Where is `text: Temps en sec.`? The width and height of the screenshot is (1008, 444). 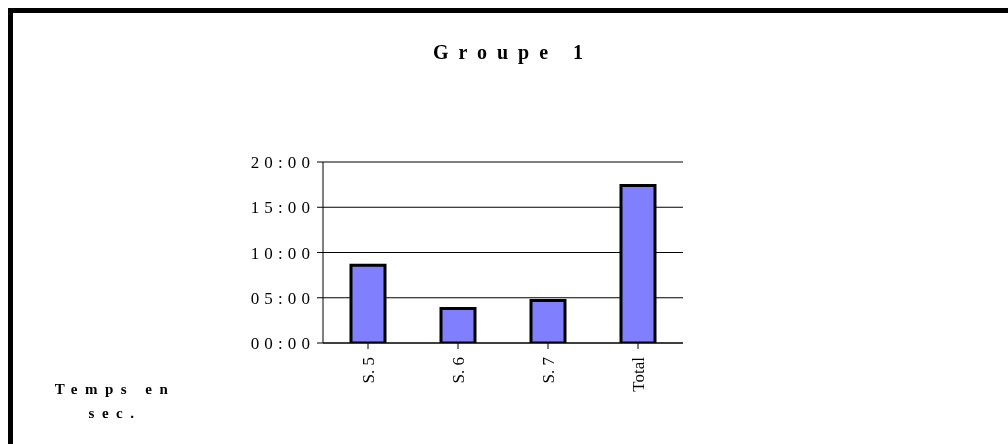
text: Temps en sec. is located at coordinates (115, 401).